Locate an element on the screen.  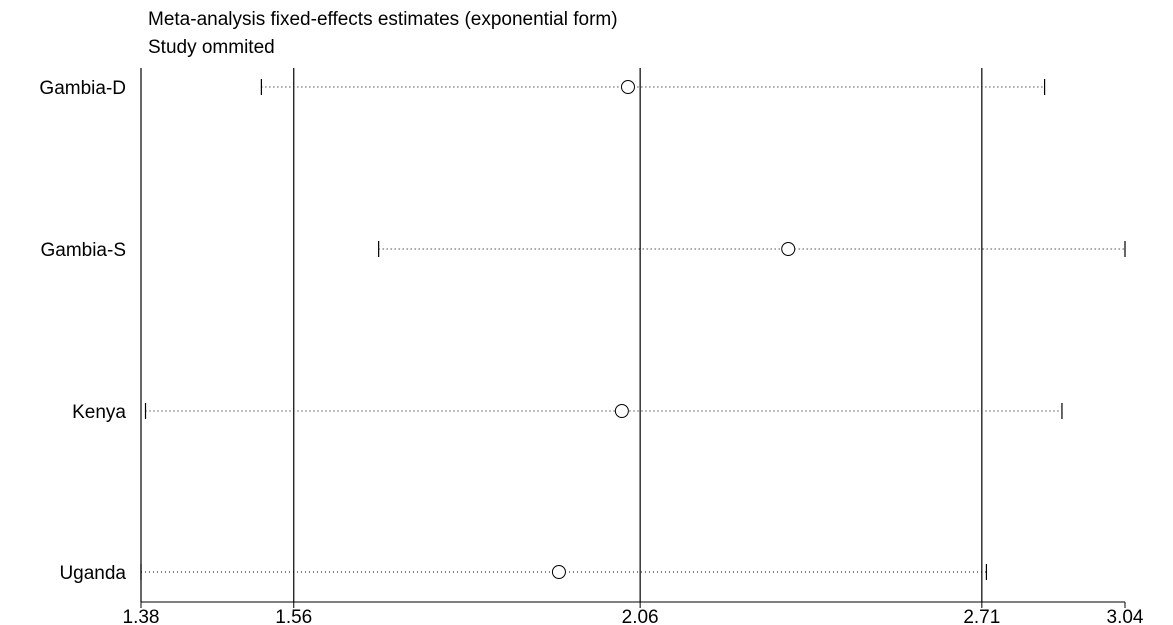
x-tick-label: 3.04 is located at coordinates (1125, 616).